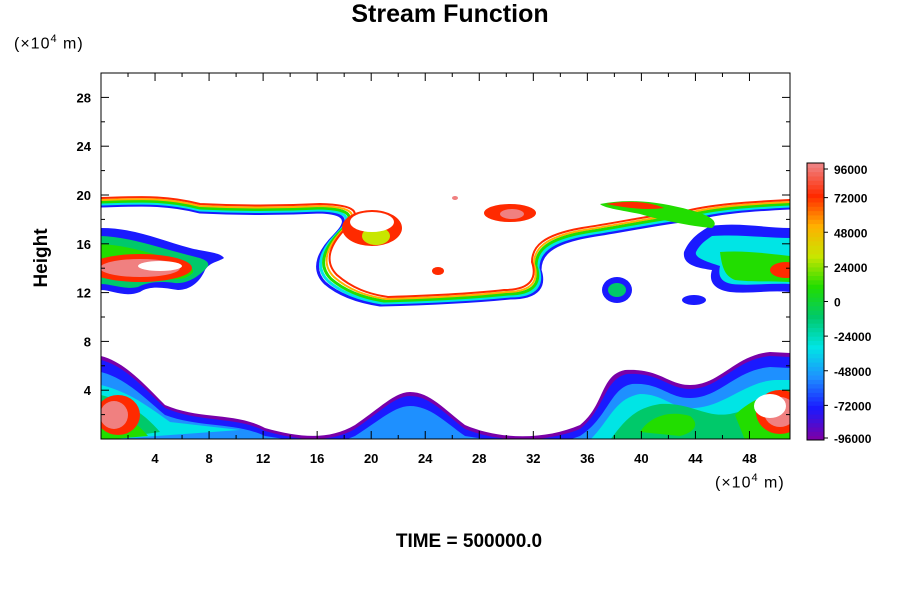 This screenshot has height=600, width=900. What do you see at coordinates (853, 372) in the screenshot?
I see `colorbar-label: -48000` at bounding box center [853, 372].